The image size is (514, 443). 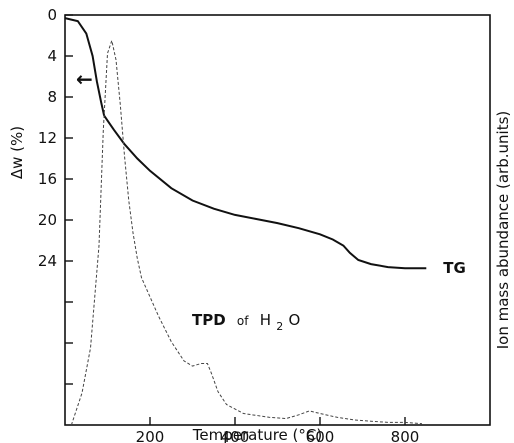 I want to click on left-arrow-icon: ←, so click(x=84, y=79).